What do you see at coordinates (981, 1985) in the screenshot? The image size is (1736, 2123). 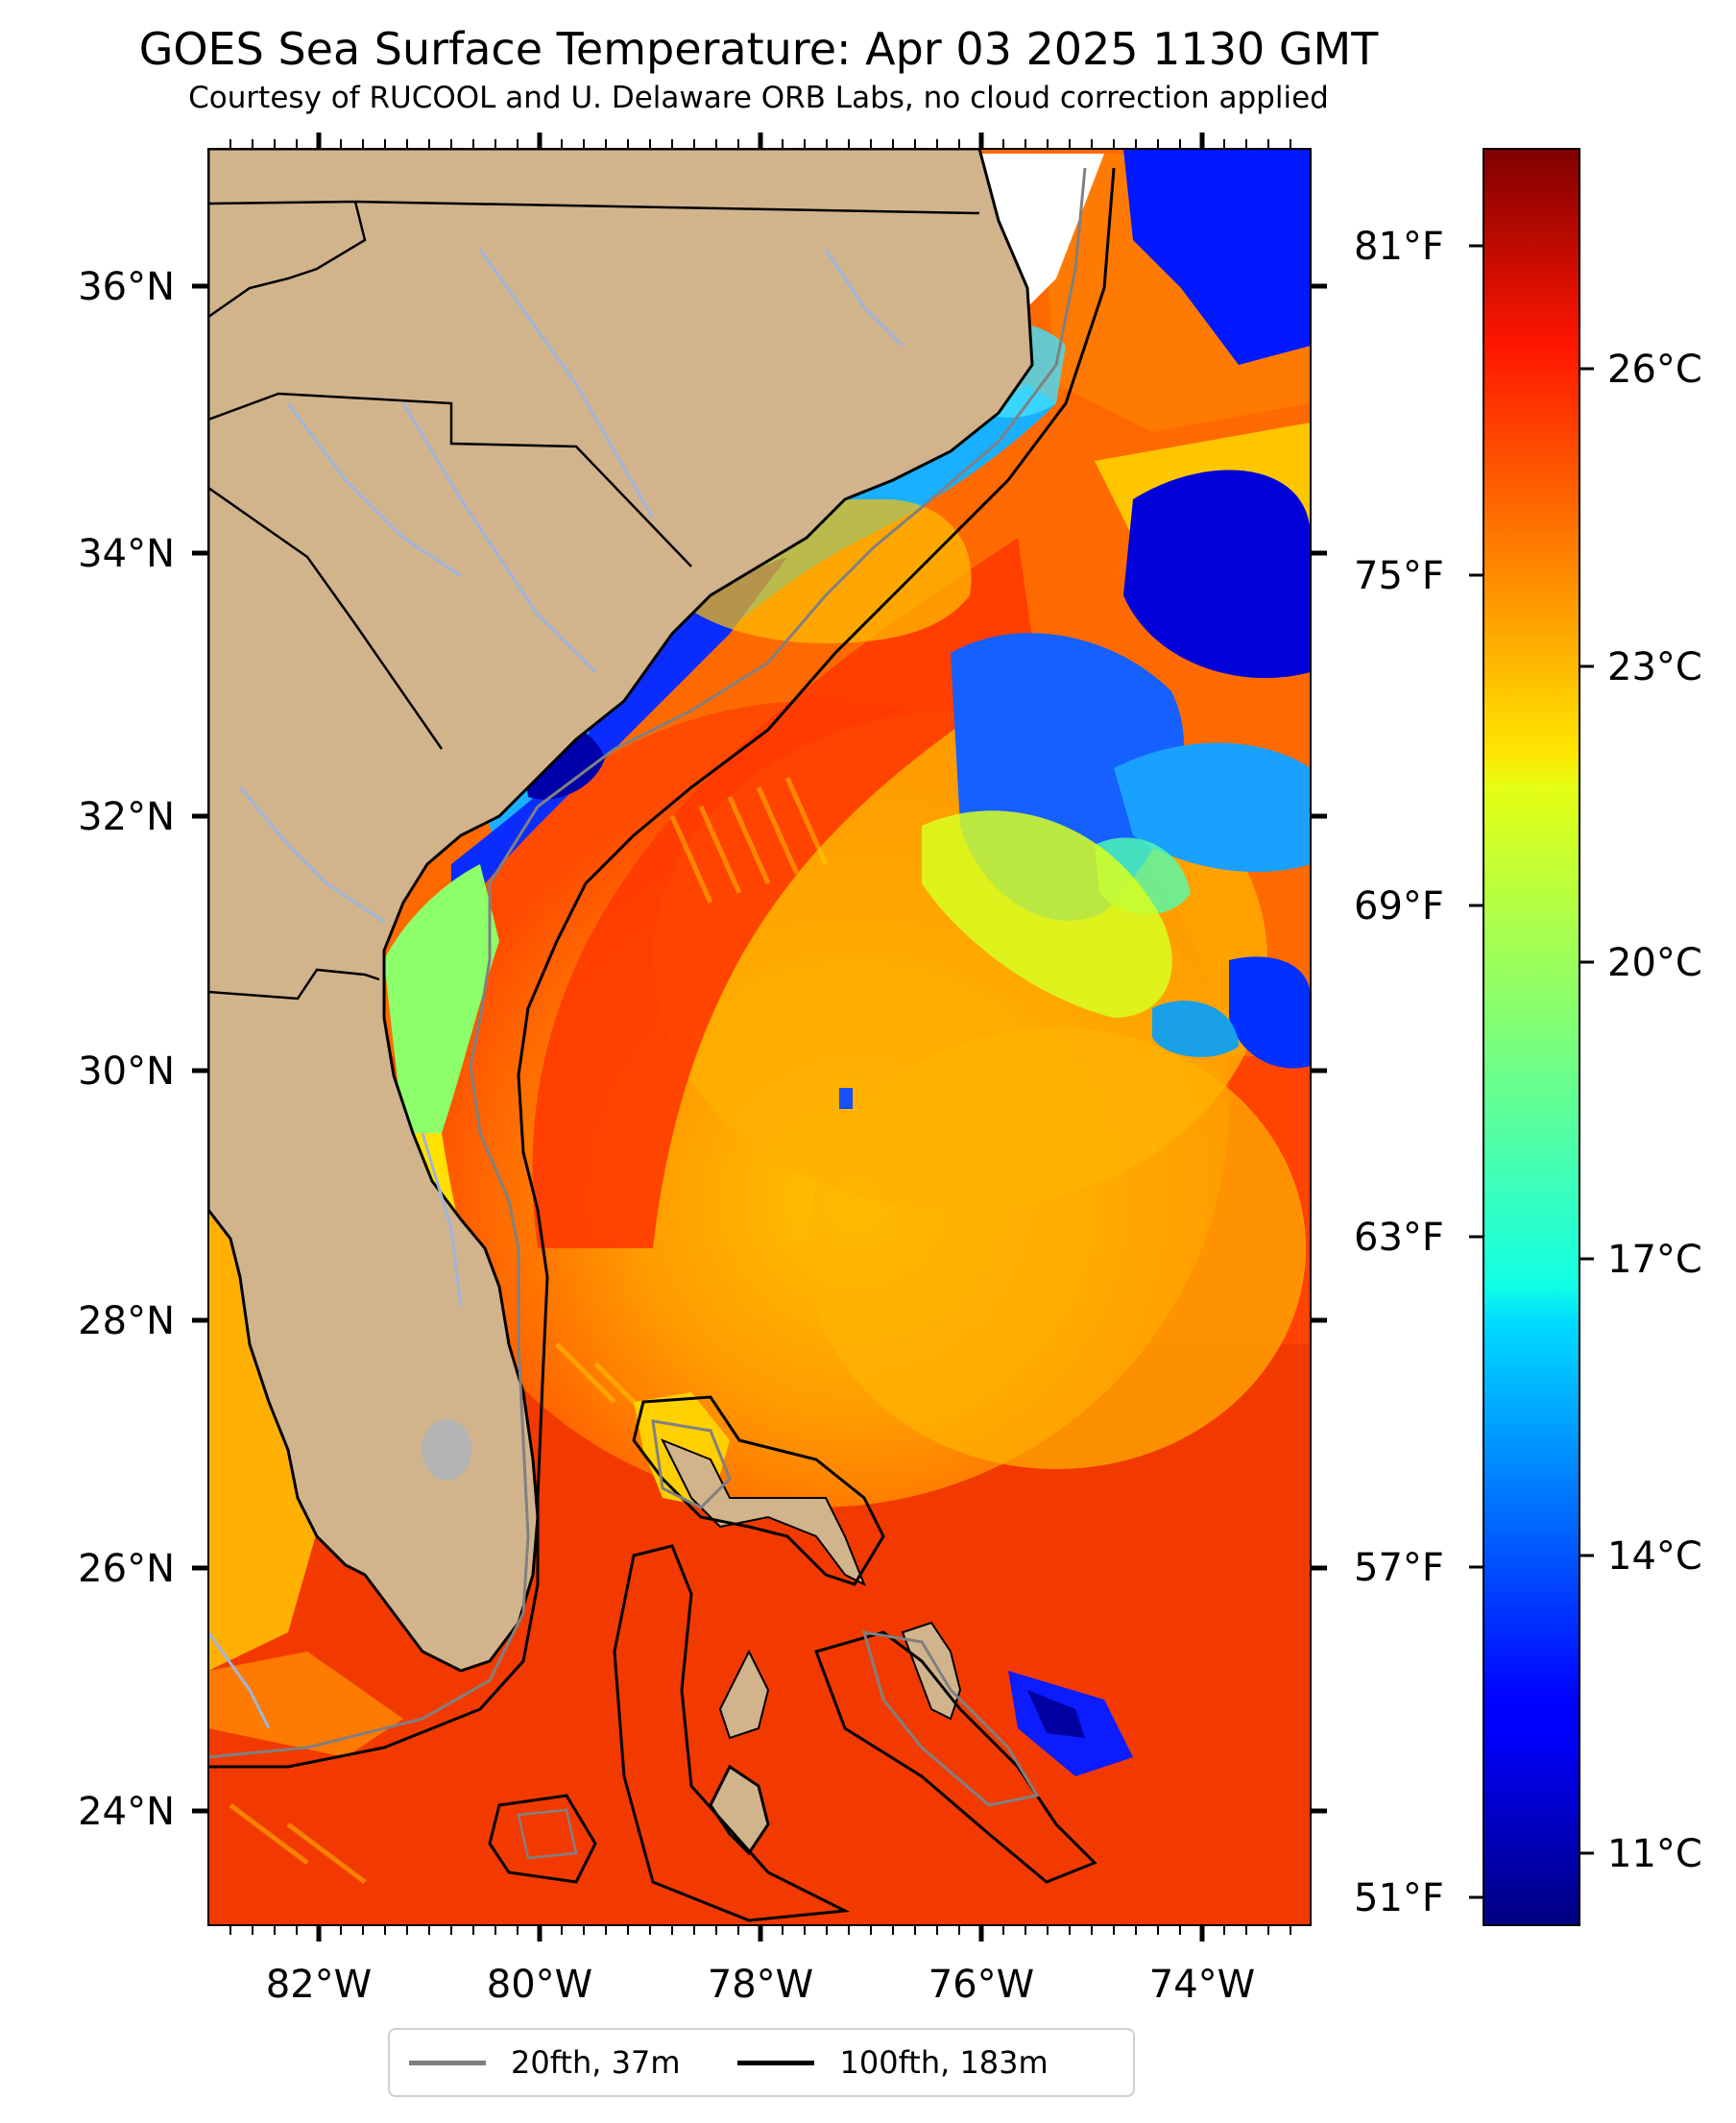 I see `lon-label-76w: 76°W` at bounding box center [981, 1985].